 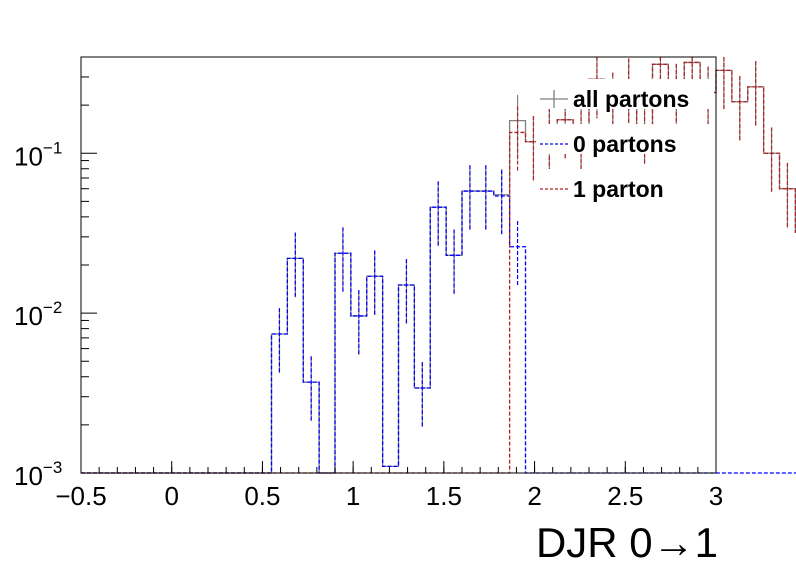 What do you see at coordinates (389, 486) in the screenshot?
I see `x-axis: −0.5 0 0.5 1 1.5 2 2.5 3` at bounding box center [389, 486].